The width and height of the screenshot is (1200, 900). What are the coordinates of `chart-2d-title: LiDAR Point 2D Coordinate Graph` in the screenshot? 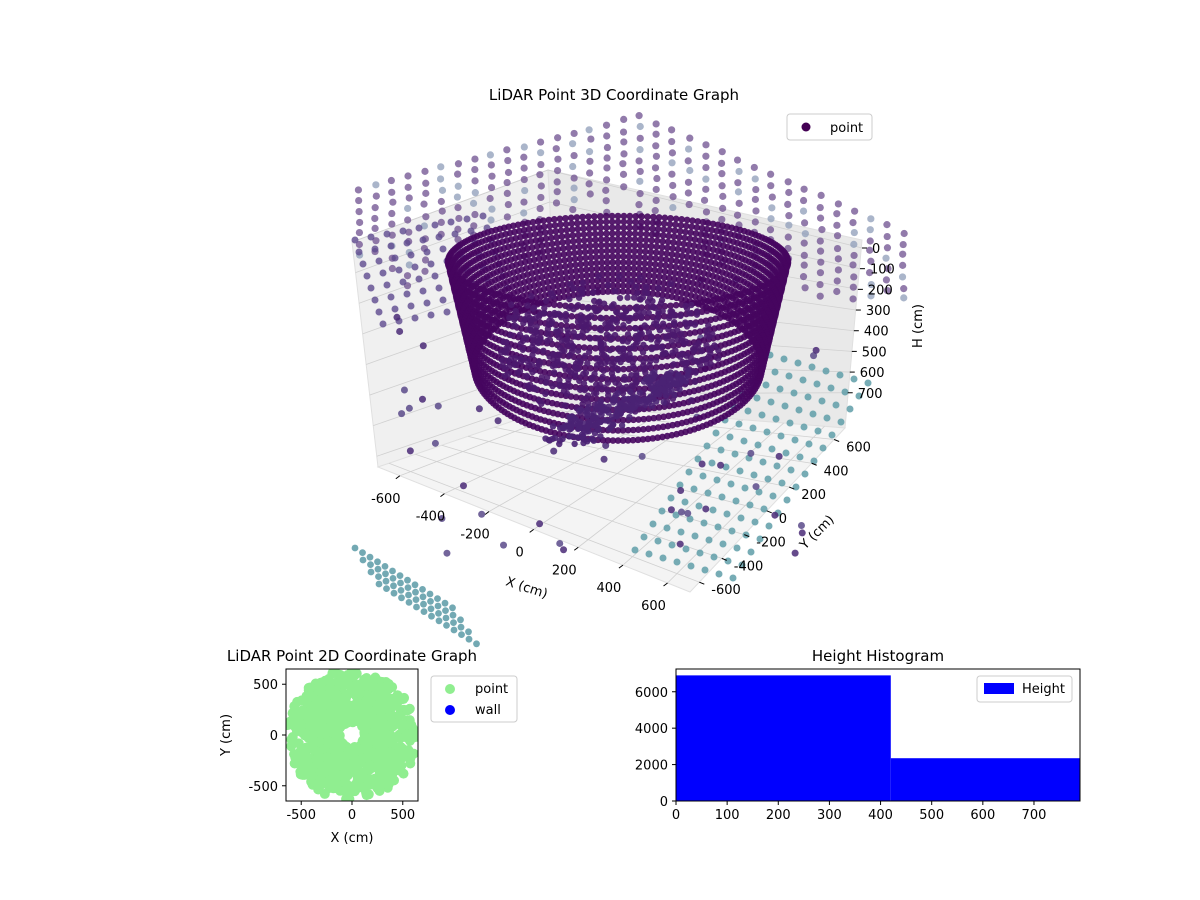 It's located at (352, 656).